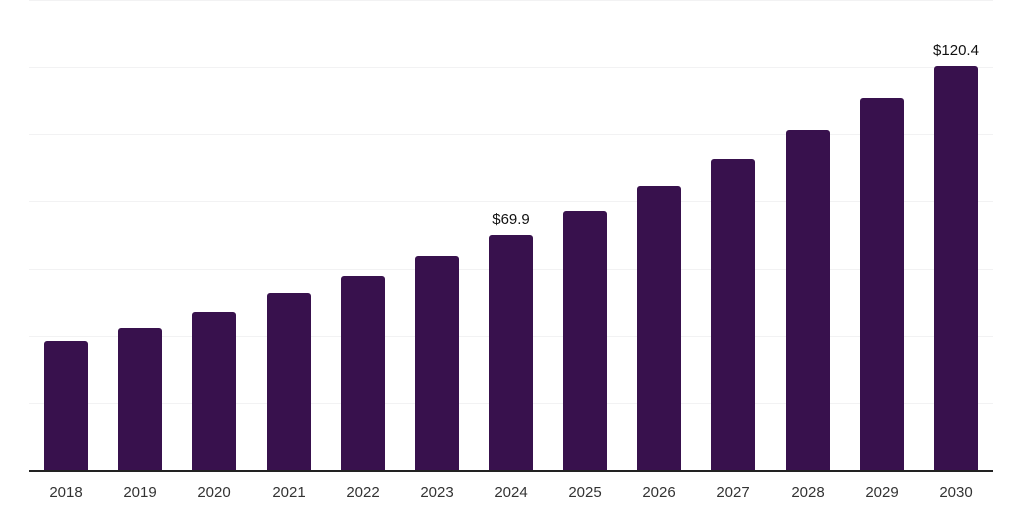 This screenshot has width=1024, height=512. I want to click on x-tick-label-2028: 2028, so click(808, 492).